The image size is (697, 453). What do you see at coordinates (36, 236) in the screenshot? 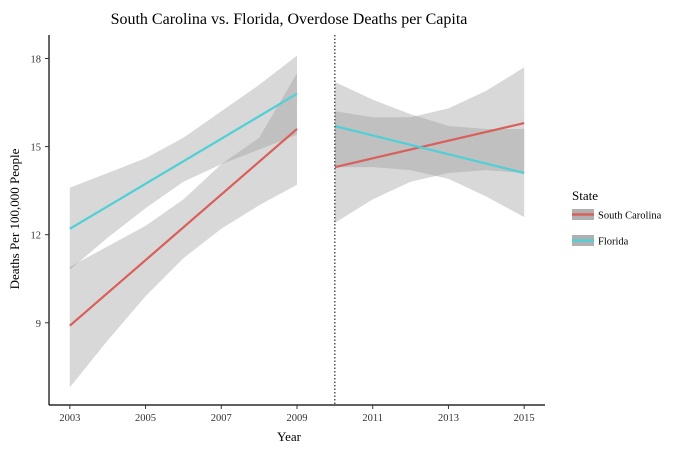
I see `y-tick-label: 12` at bounding box center [36, 236].